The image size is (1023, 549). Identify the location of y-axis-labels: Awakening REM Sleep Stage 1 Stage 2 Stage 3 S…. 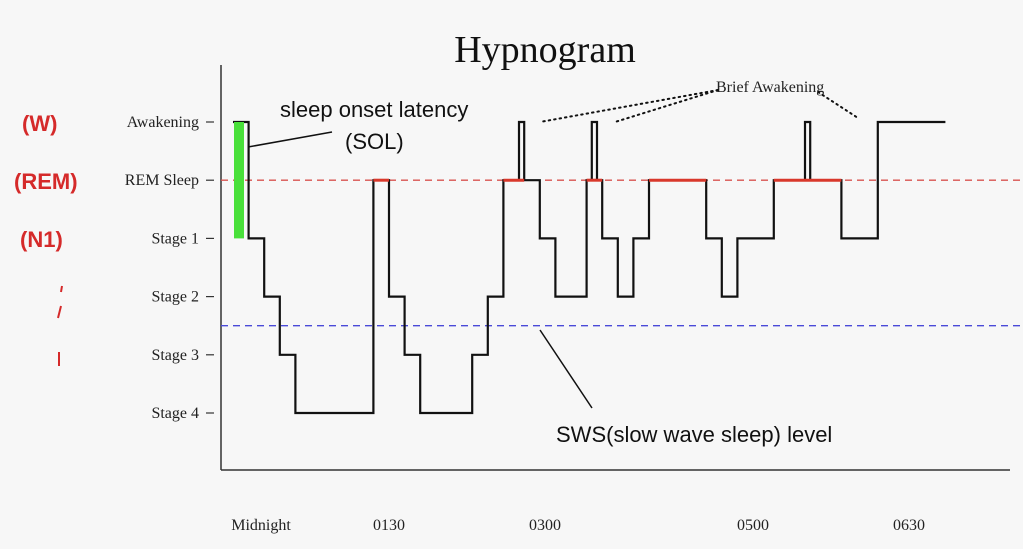
(169, 268).